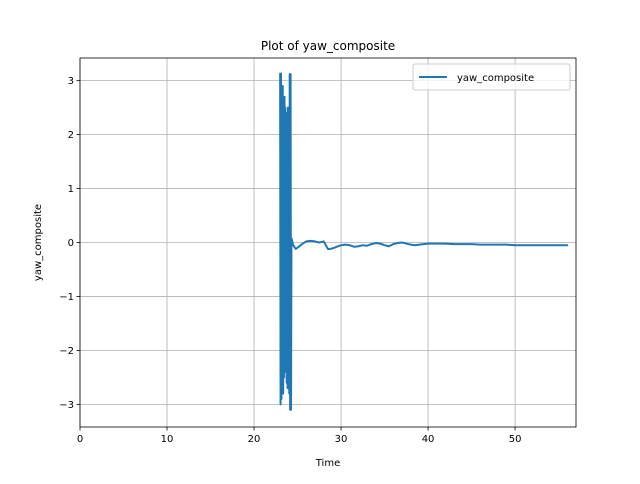 Image resolution: width=640 pixels, height=484 pixels. Describe the element at coordinates (71, 135) in the screenshot. I see `y-tick-label: 2` at that location.